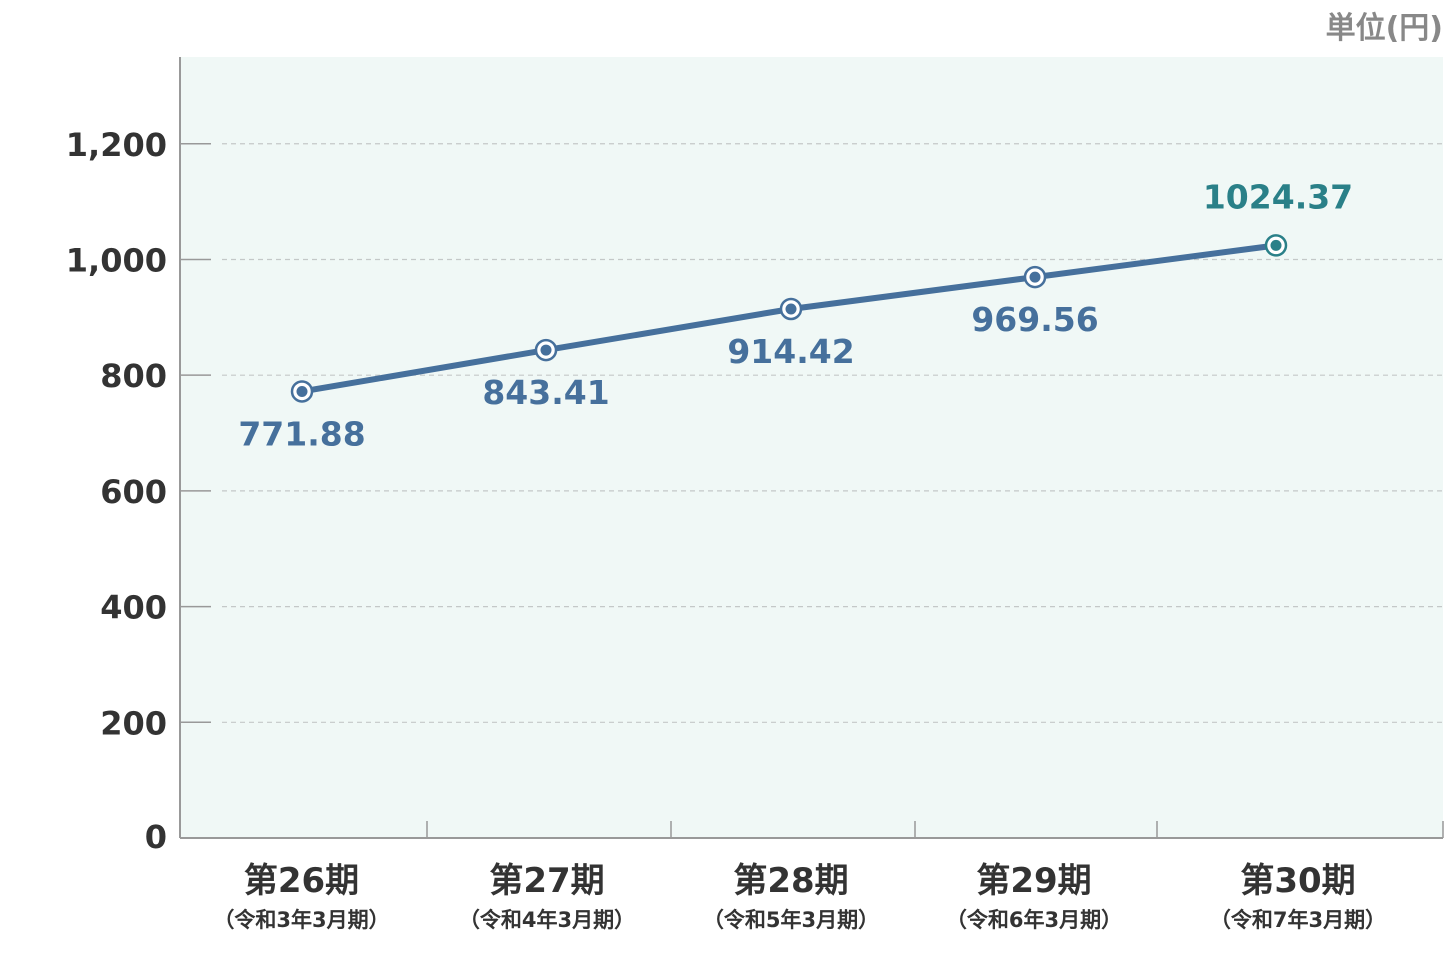 This screenshot has height=953, width=1451. What do you see at coordinates (301, 433) in the screenshot?
I see `data-label: 771.88` at bounding box center [301, 433].